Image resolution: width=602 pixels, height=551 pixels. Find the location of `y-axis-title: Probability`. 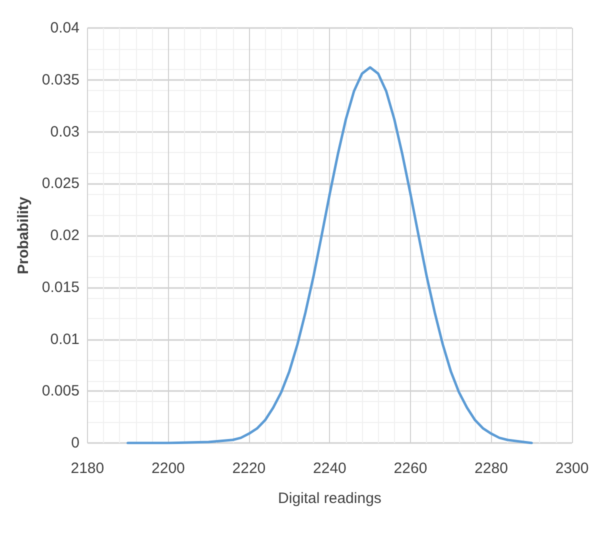

y-axis-title: Probability is located at coordinates (23, 235).